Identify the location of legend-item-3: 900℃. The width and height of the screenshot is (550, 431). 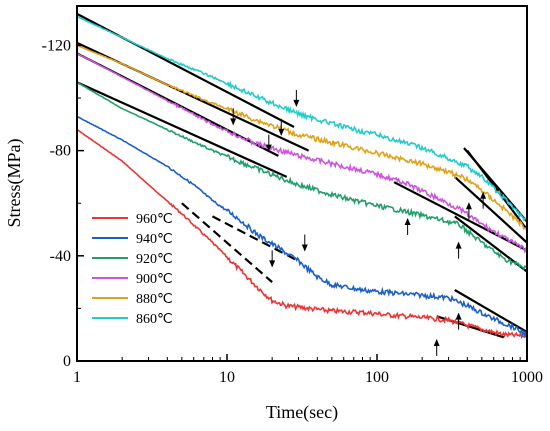
(132, 279).